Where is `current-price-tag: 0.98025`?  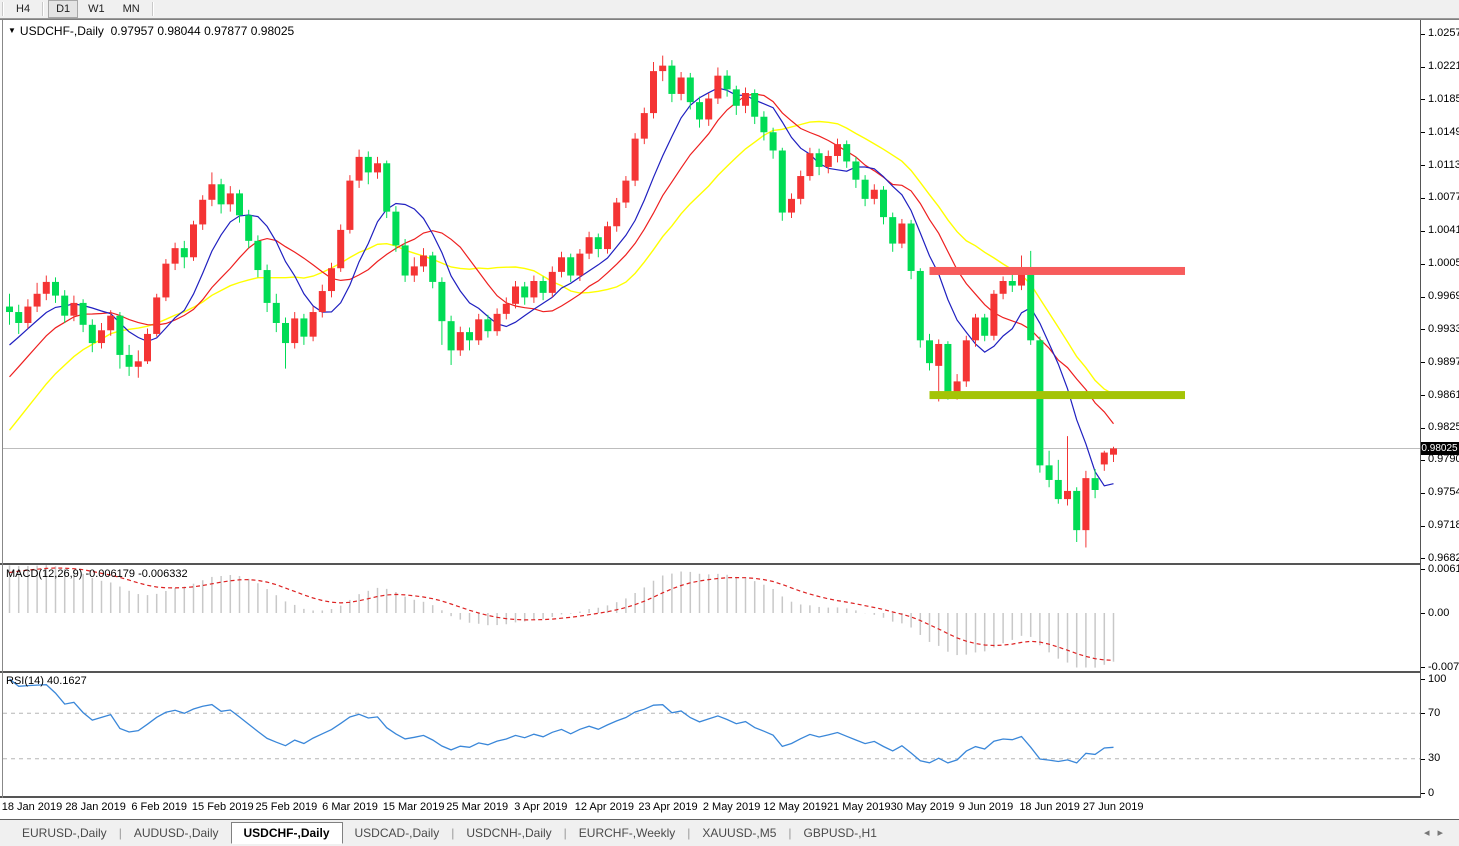 current-price-tag: 0.98025 is located at coordinates (1439, 448).